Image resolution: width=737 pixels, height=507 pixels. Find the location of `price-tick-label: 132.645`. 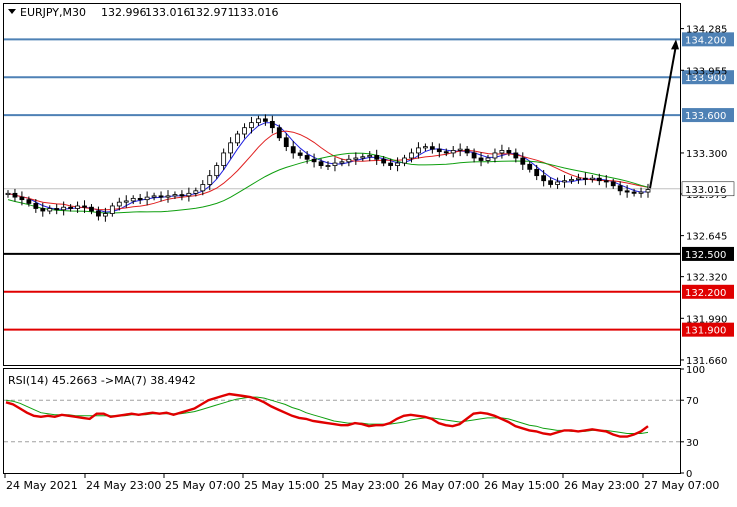

price-tick-label: 132.645 is located at coordinates (706, 237).